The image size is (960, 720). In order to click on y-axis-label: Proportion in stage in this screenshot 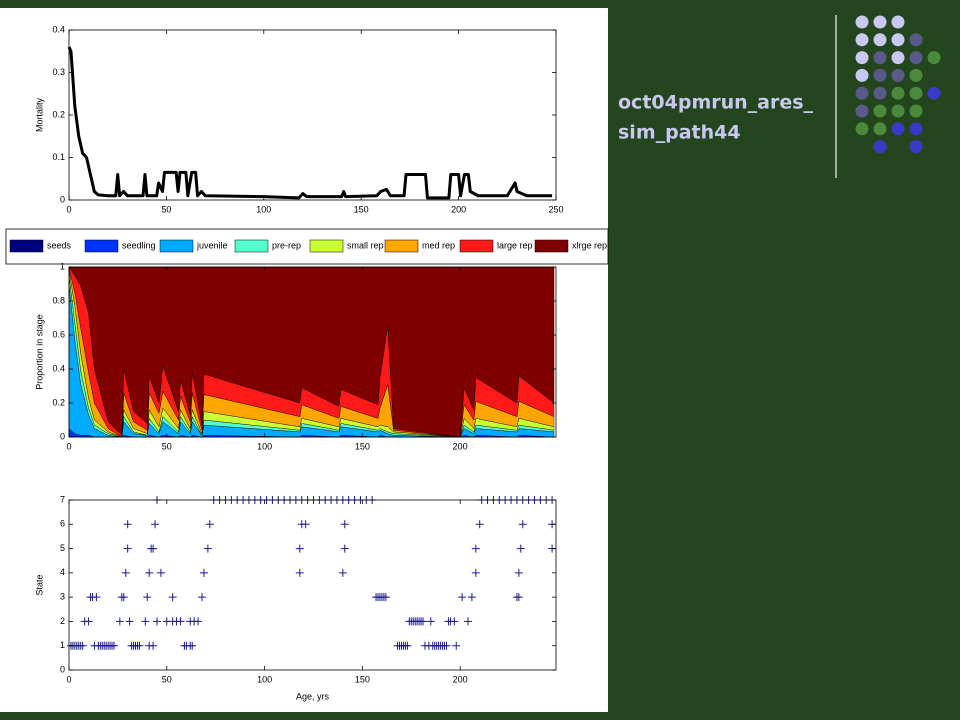, I will do `click(39, 352)`.